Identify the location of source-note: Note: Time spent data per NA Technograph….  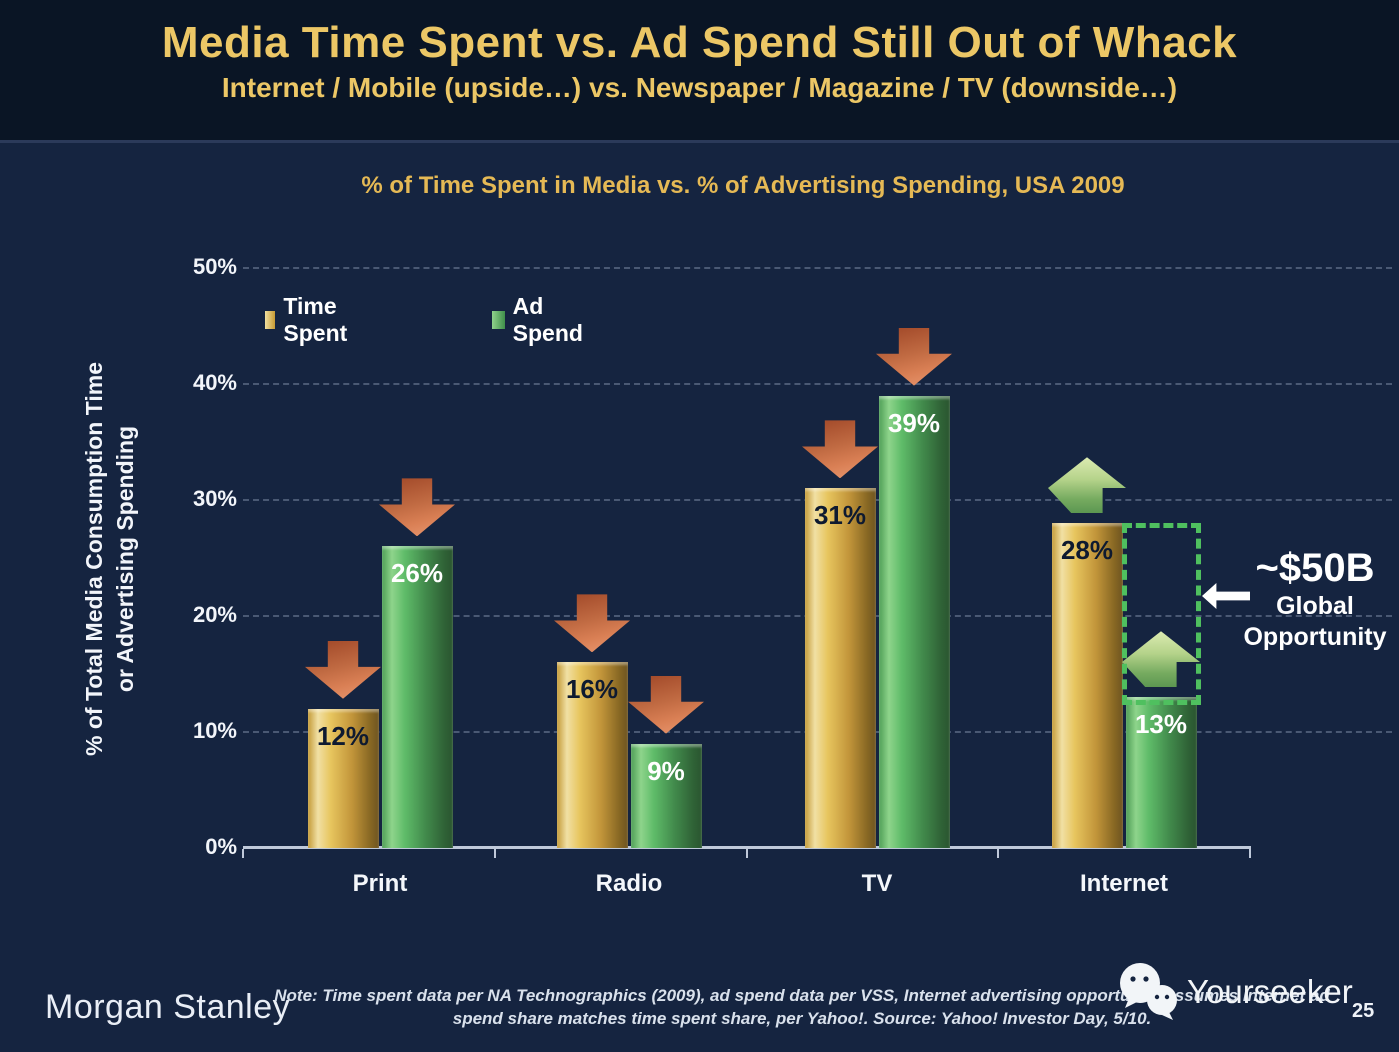
(802, 1007).